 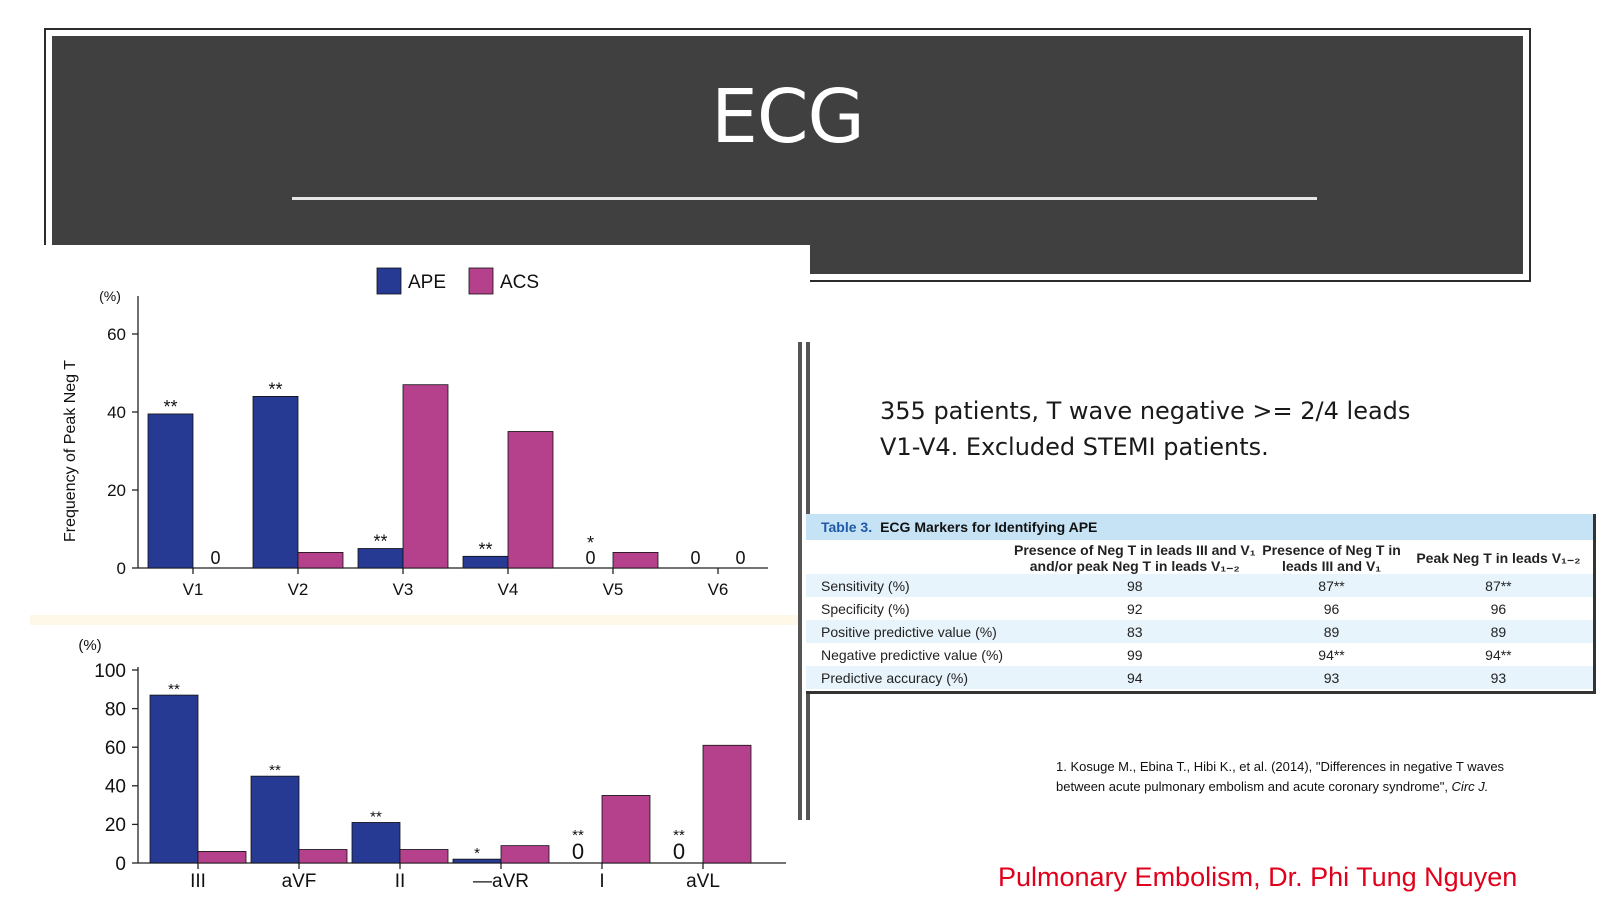 I want to click on table-row: Predictive accuracy (%) 94 93 93, so click(x=1199, y=677).